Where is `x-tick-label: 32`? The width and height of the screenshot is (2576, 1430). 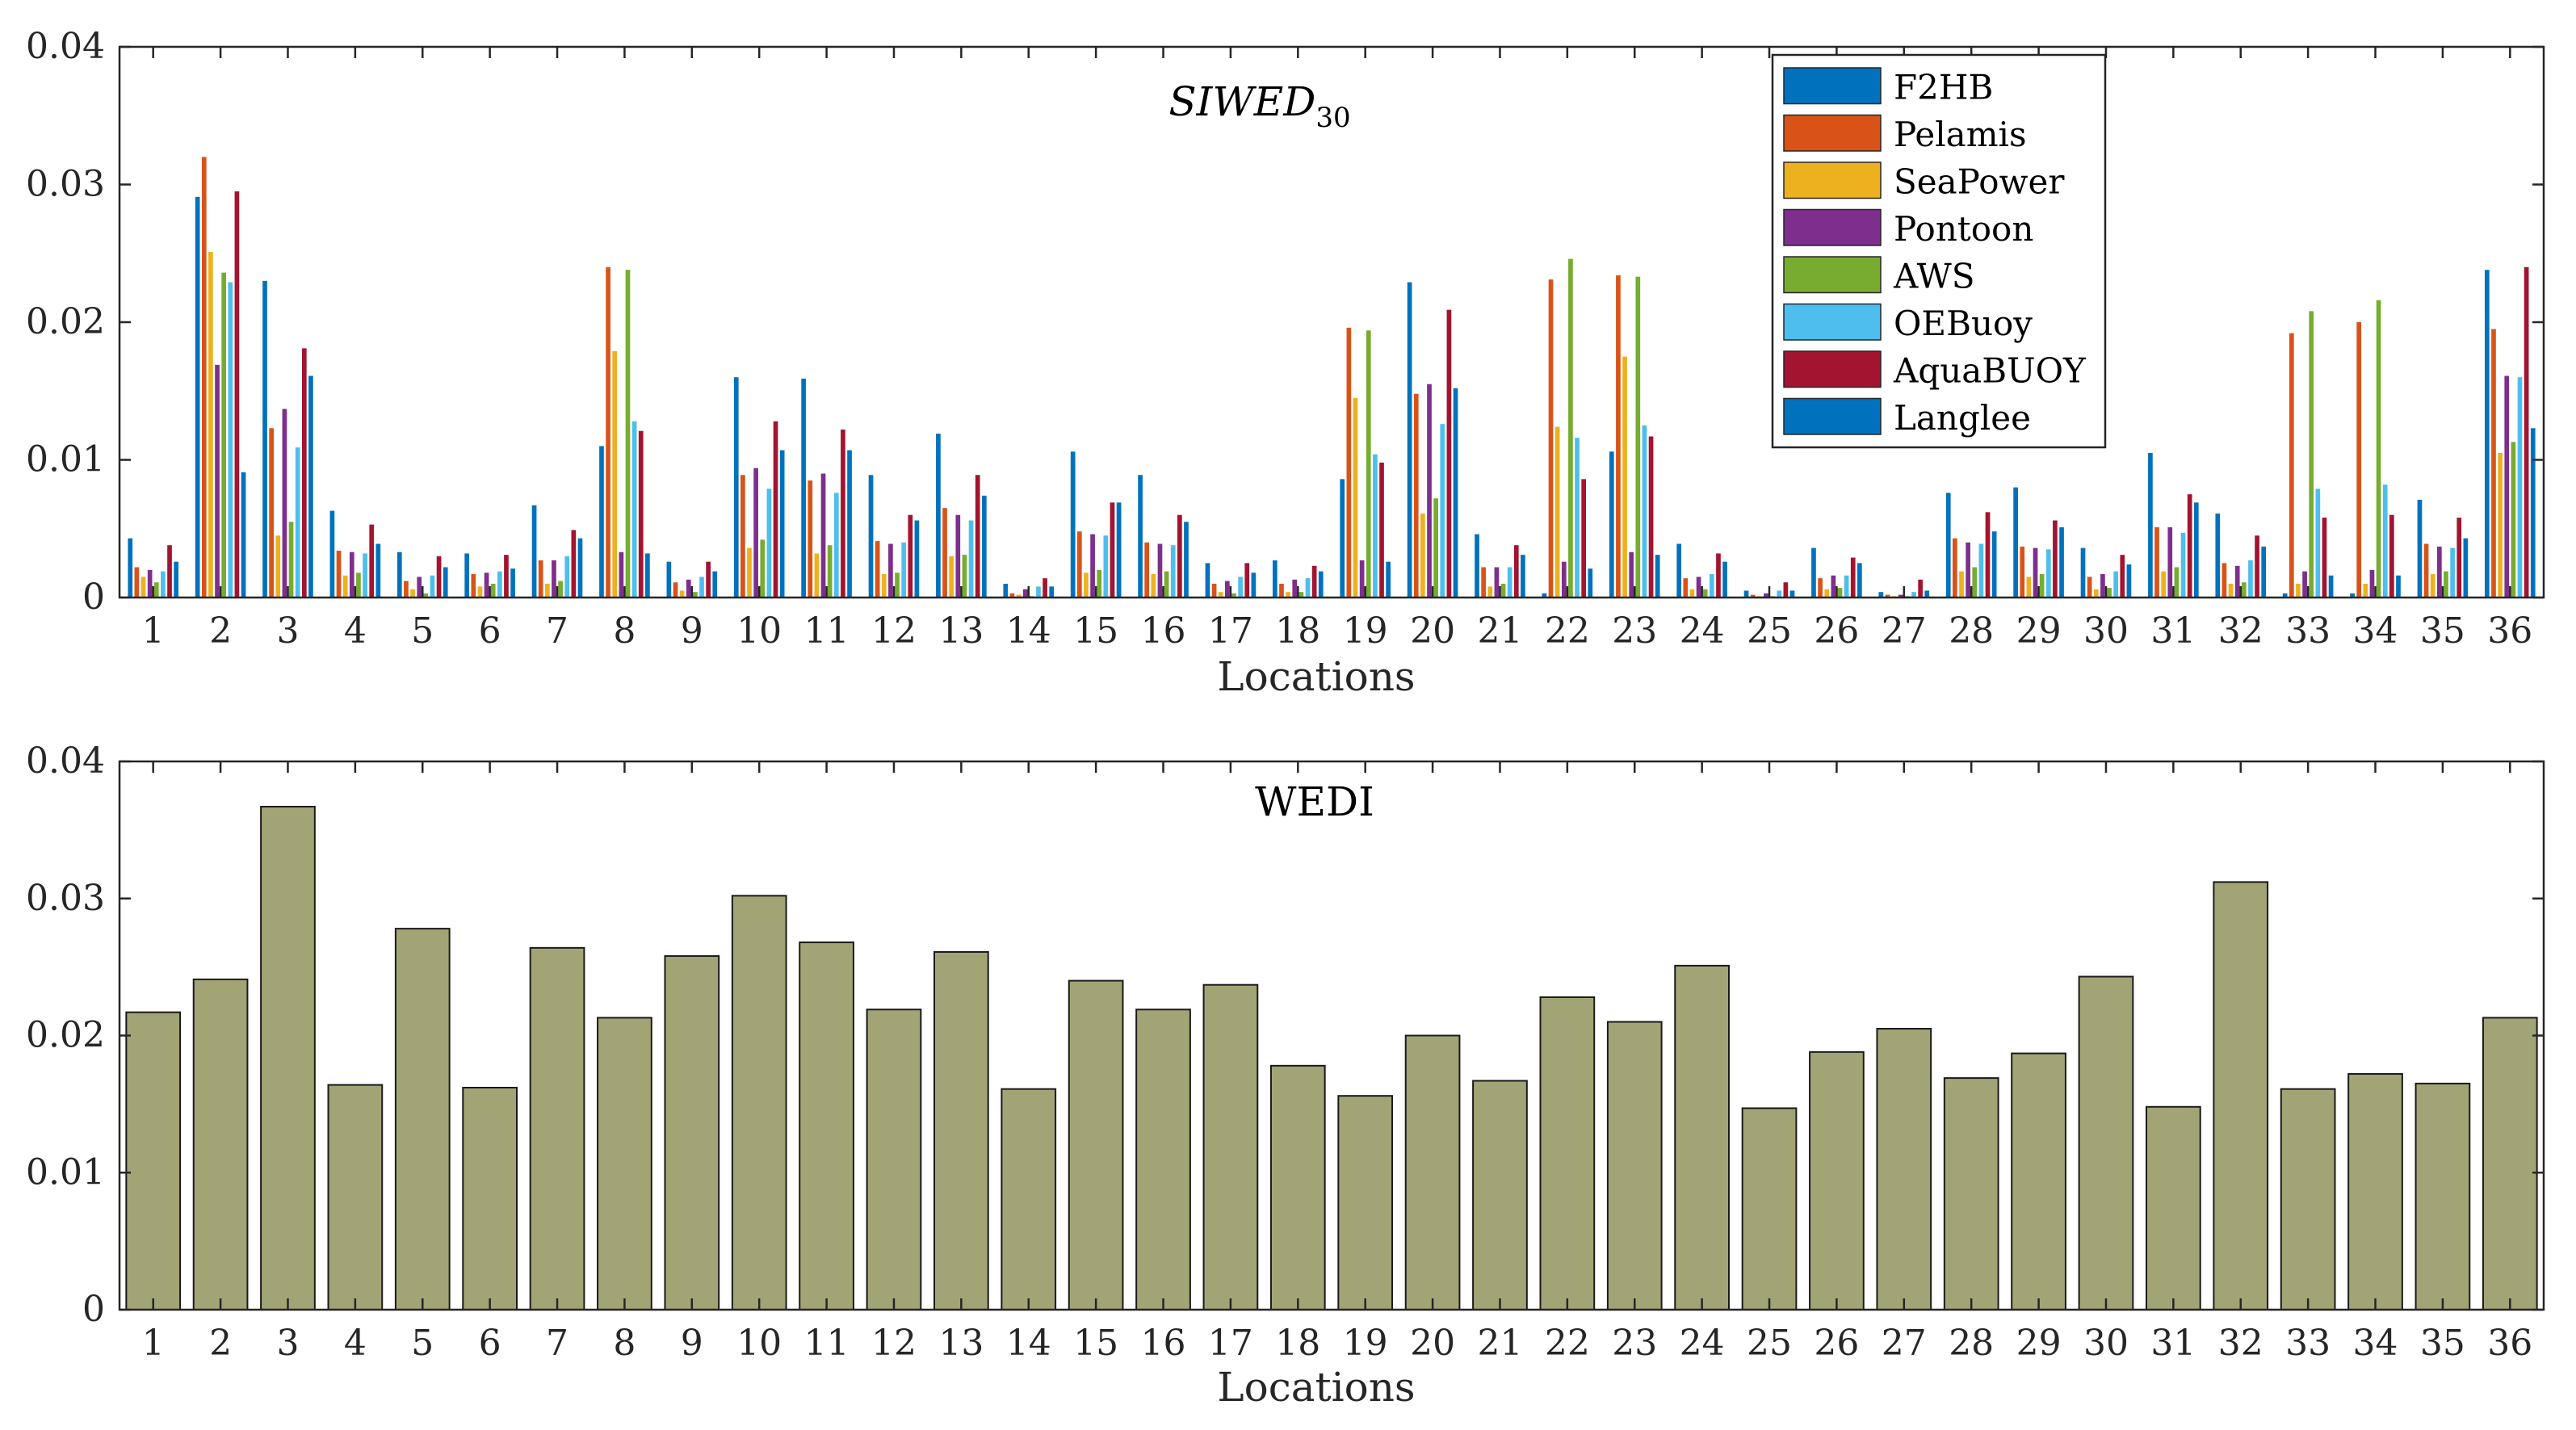 x-tick-label: 32 is located at coordinates (2240, 631).